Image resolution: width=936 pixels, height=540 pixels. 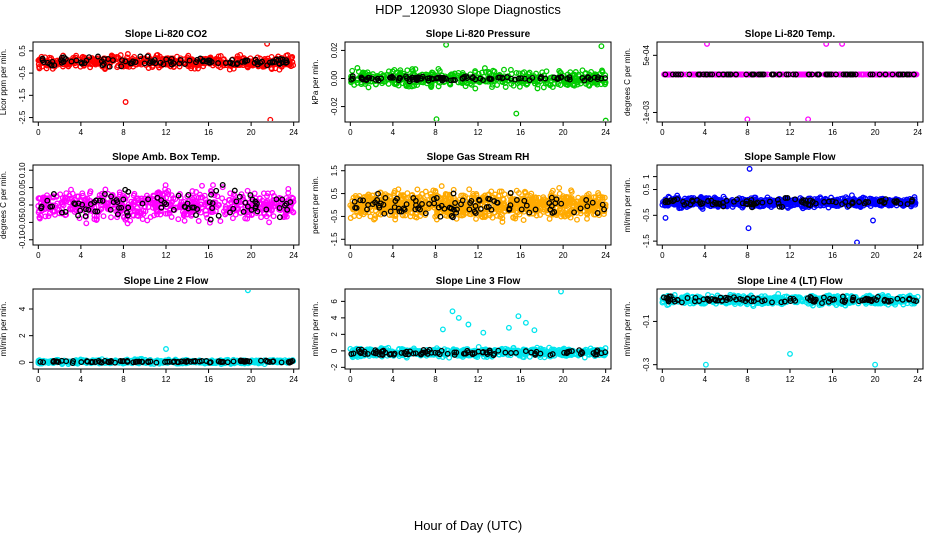 What do you see at coordinates (520, 379) in the screenshot?
I see `x-tick-label: 16` at bounding box center [520, 379].